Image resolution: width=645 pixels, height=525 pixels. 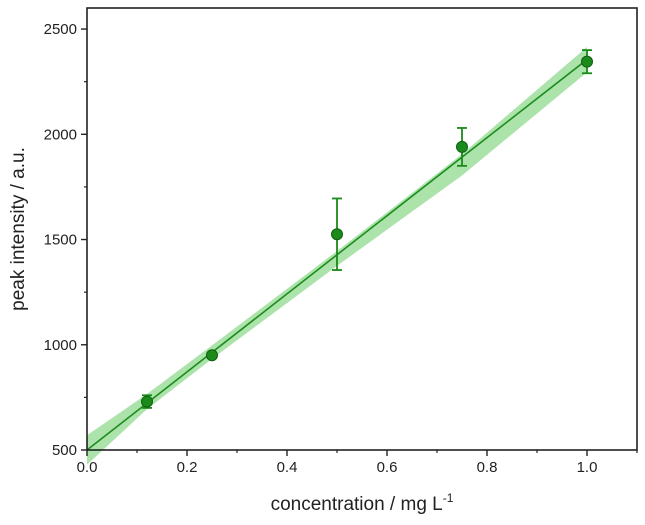 What do you see at coordinates (60, 29) in the screenshot?
I see `y-tick-label: 2500` at bounding box center [60, 29].